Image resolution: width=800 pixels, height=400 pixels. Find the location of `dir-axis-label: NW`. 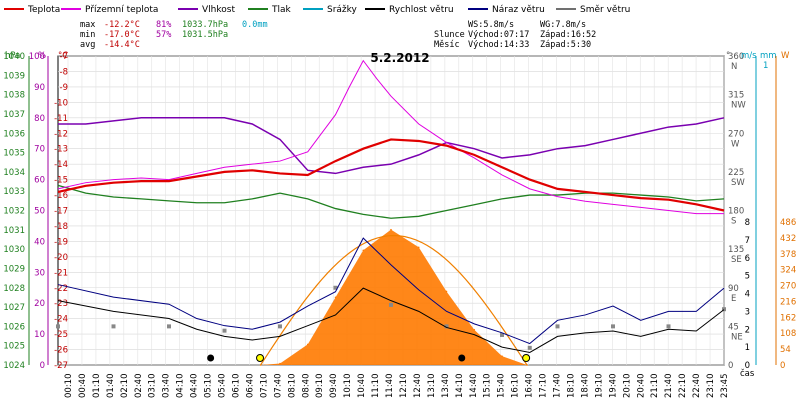

dir-axis-label: NW is located at coordinates (738, 106).